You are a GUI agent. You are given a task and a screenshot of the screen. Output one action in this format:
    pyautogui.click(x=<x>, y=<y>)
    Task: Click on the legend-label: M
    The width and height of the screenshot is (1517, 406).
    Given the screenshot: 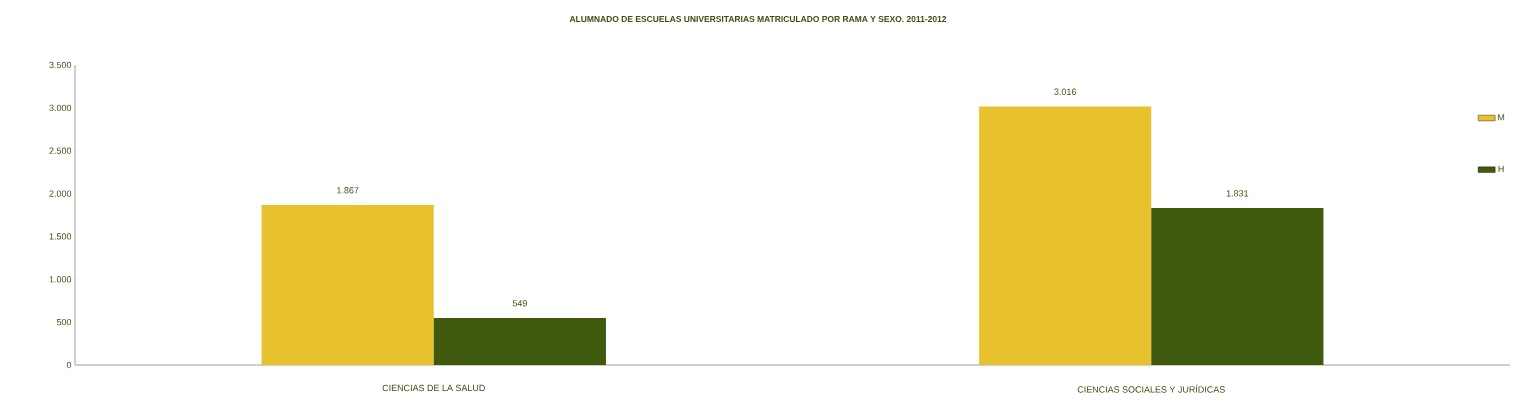 What is the action you would take?
    pyautogui.click(x=1501, y=117)
    